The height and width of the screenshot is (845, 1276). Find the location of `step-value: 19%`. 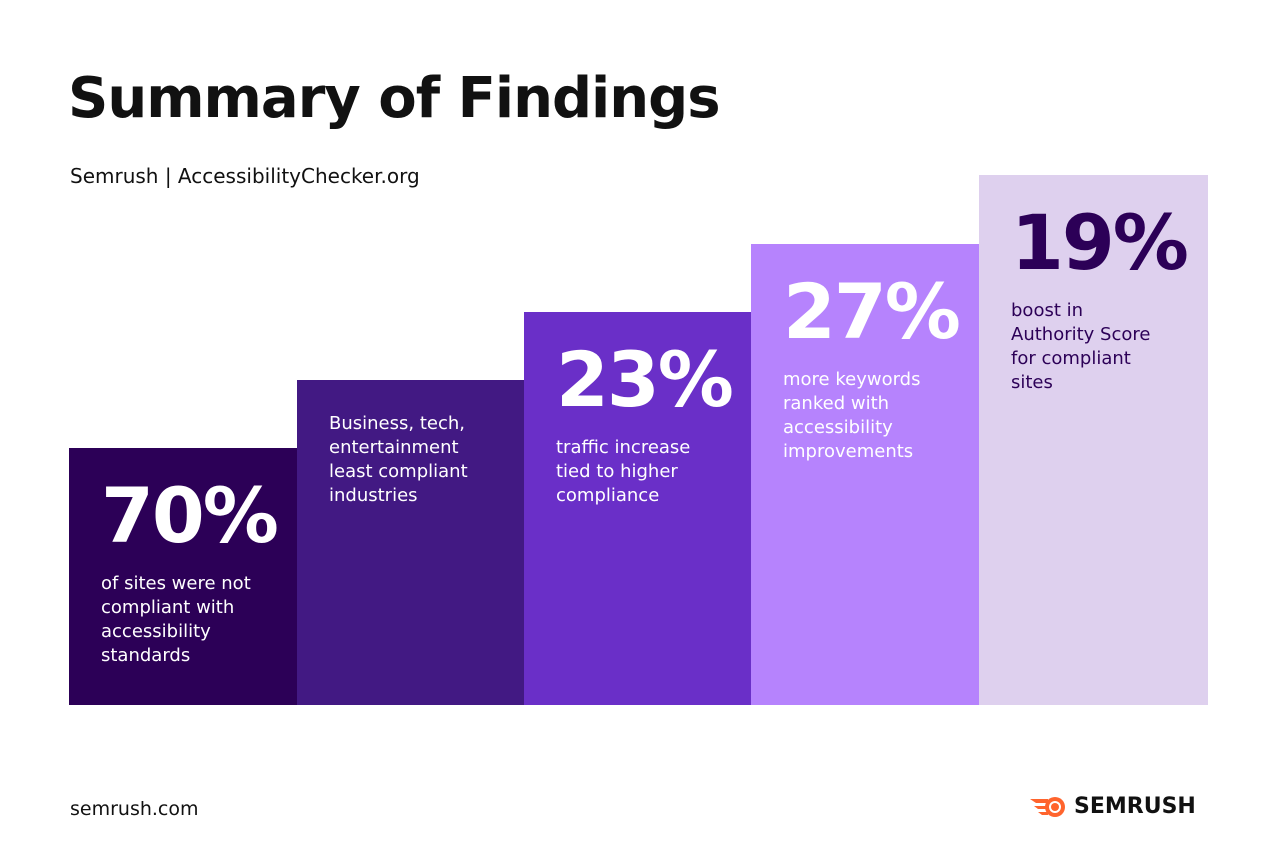

step-value: 19% is located at coordinates (1100, 242).